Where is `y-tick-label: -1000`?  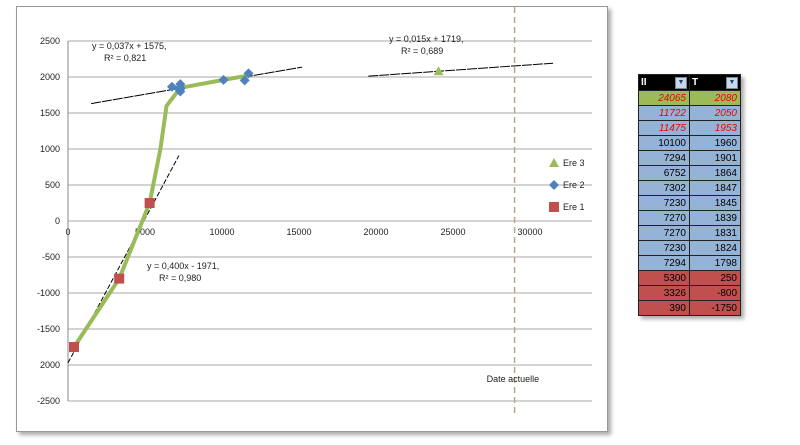
y-tick-label: -1000 is located at coordinates (48, 293).